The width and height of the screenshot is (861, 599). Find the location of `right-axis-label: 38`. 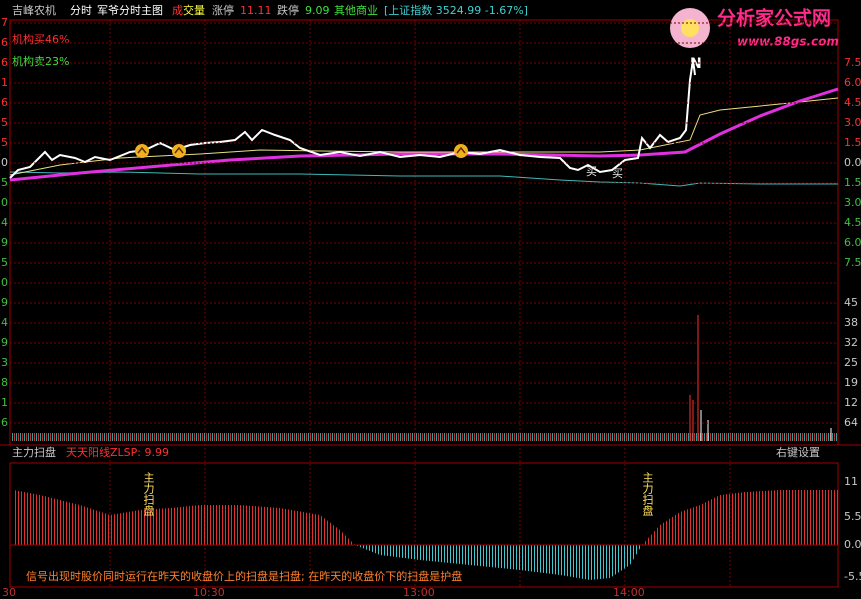

right-axis-label: 38 is located at coordinates (851, 322).